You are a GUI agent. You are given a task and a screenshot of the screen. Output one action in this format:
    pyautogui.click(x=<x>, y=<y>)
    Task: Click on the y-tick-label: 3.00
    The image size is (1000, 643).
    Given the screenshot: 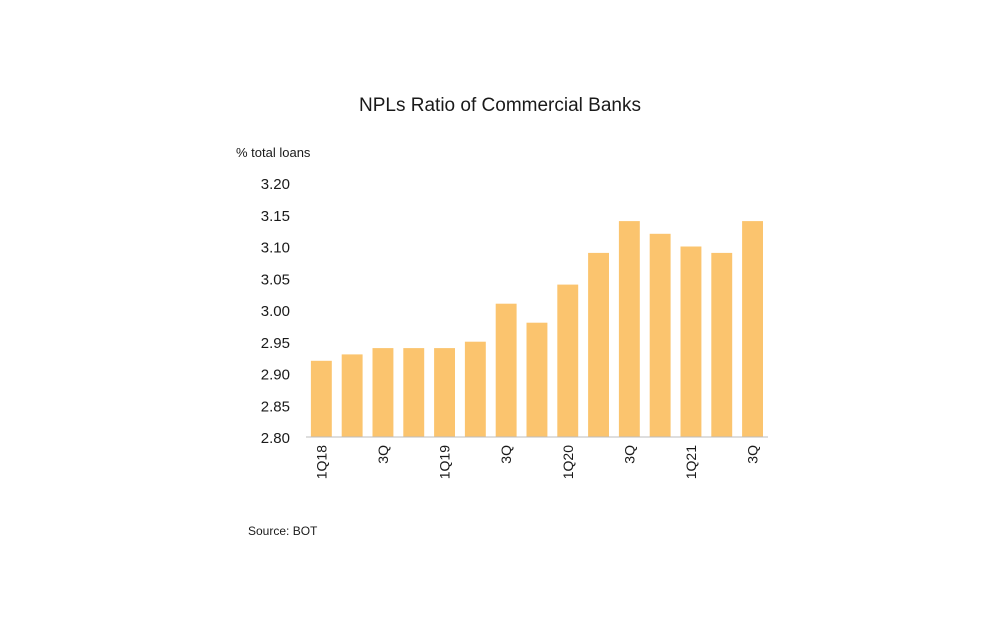 What is the action you would take?
    pyautogui.click(x=275, y=311)
    